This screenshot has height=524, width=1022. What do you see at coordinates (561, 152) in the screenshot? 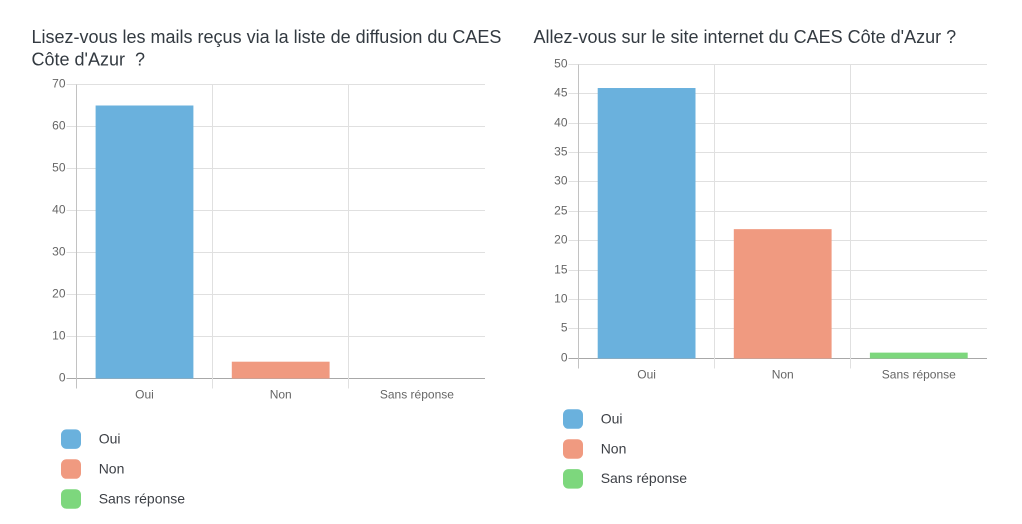
I see `svg-text: 35` at bounding box center [561, 152].